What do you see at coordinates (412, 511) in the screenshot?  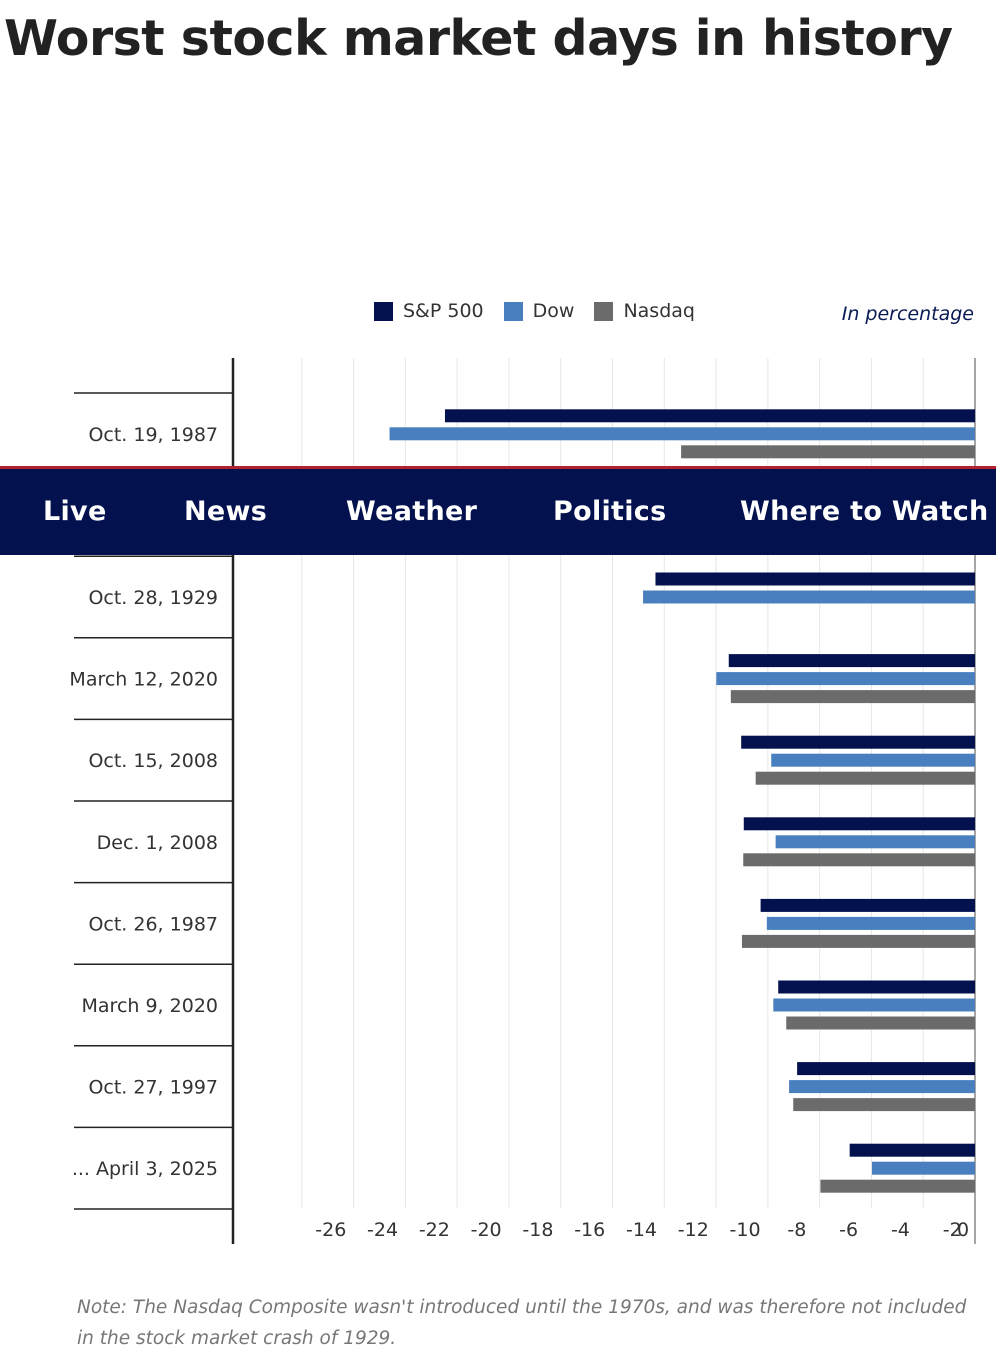 I see `nav-item-weather: Weather` at bounding box center [412, 511].